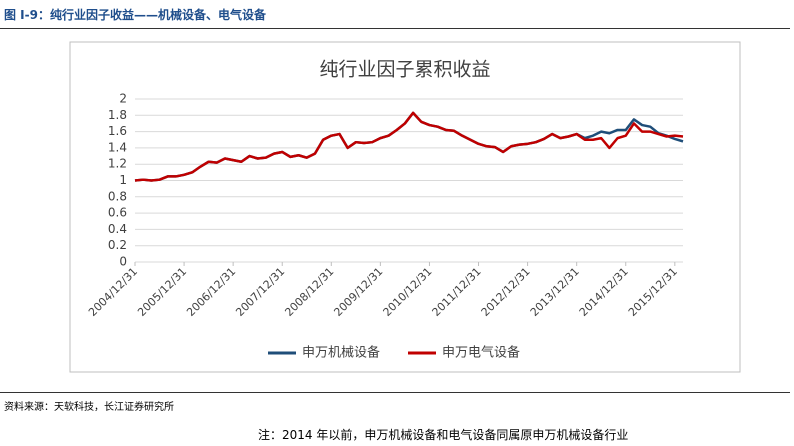 Image resolution: width=794 pixels, height=446 pixels. What do you see at coordinates (117, 229) in the screenshot?
I see `y-tick-label: 0.4` at bounding box center [117, 229].